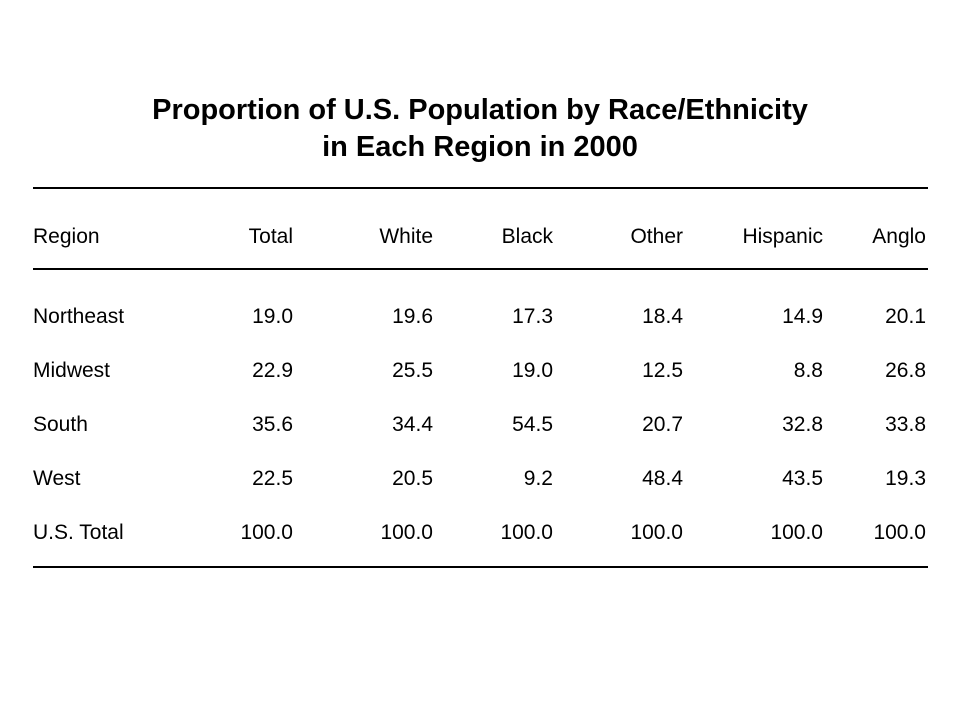  I want to click on table-cell: 26.8, so click(905, 370).